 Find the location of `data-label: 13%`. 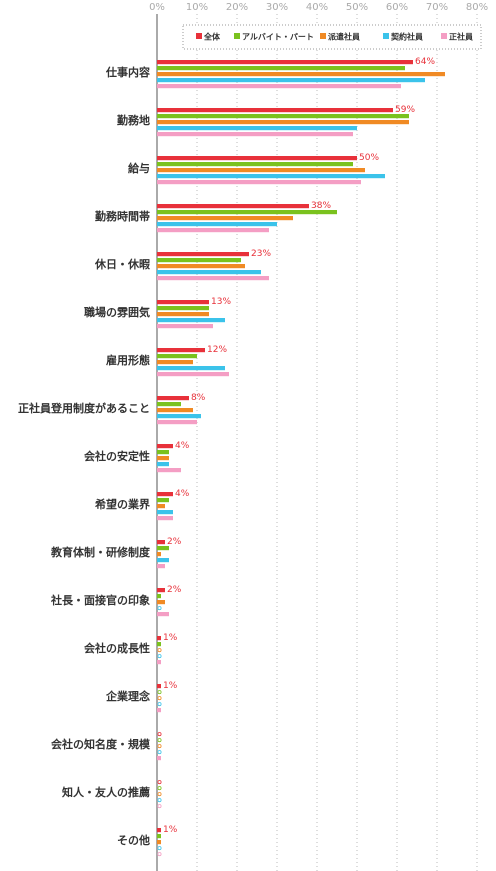

data-label: 13% is located at coordinates (221, 302).